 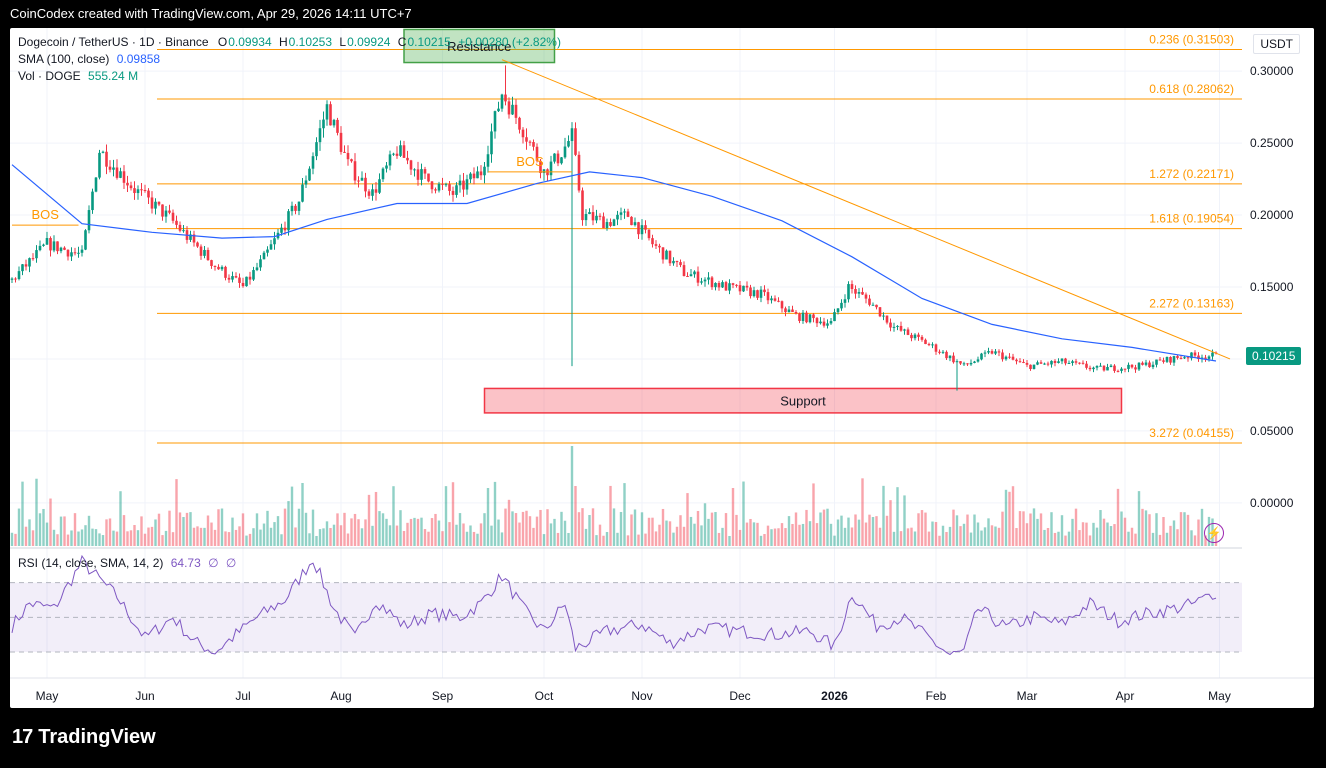 I want to click on footer-brand: 17 TradingView, so click(x=84, y=737).